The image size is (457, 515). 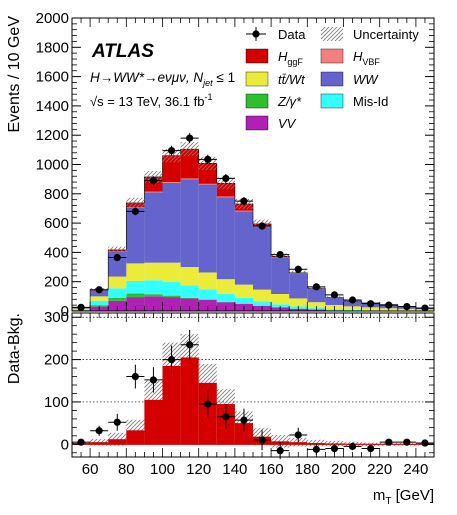 I want to click on legend-entry: Mis-Id, so click(x=354, y=101).